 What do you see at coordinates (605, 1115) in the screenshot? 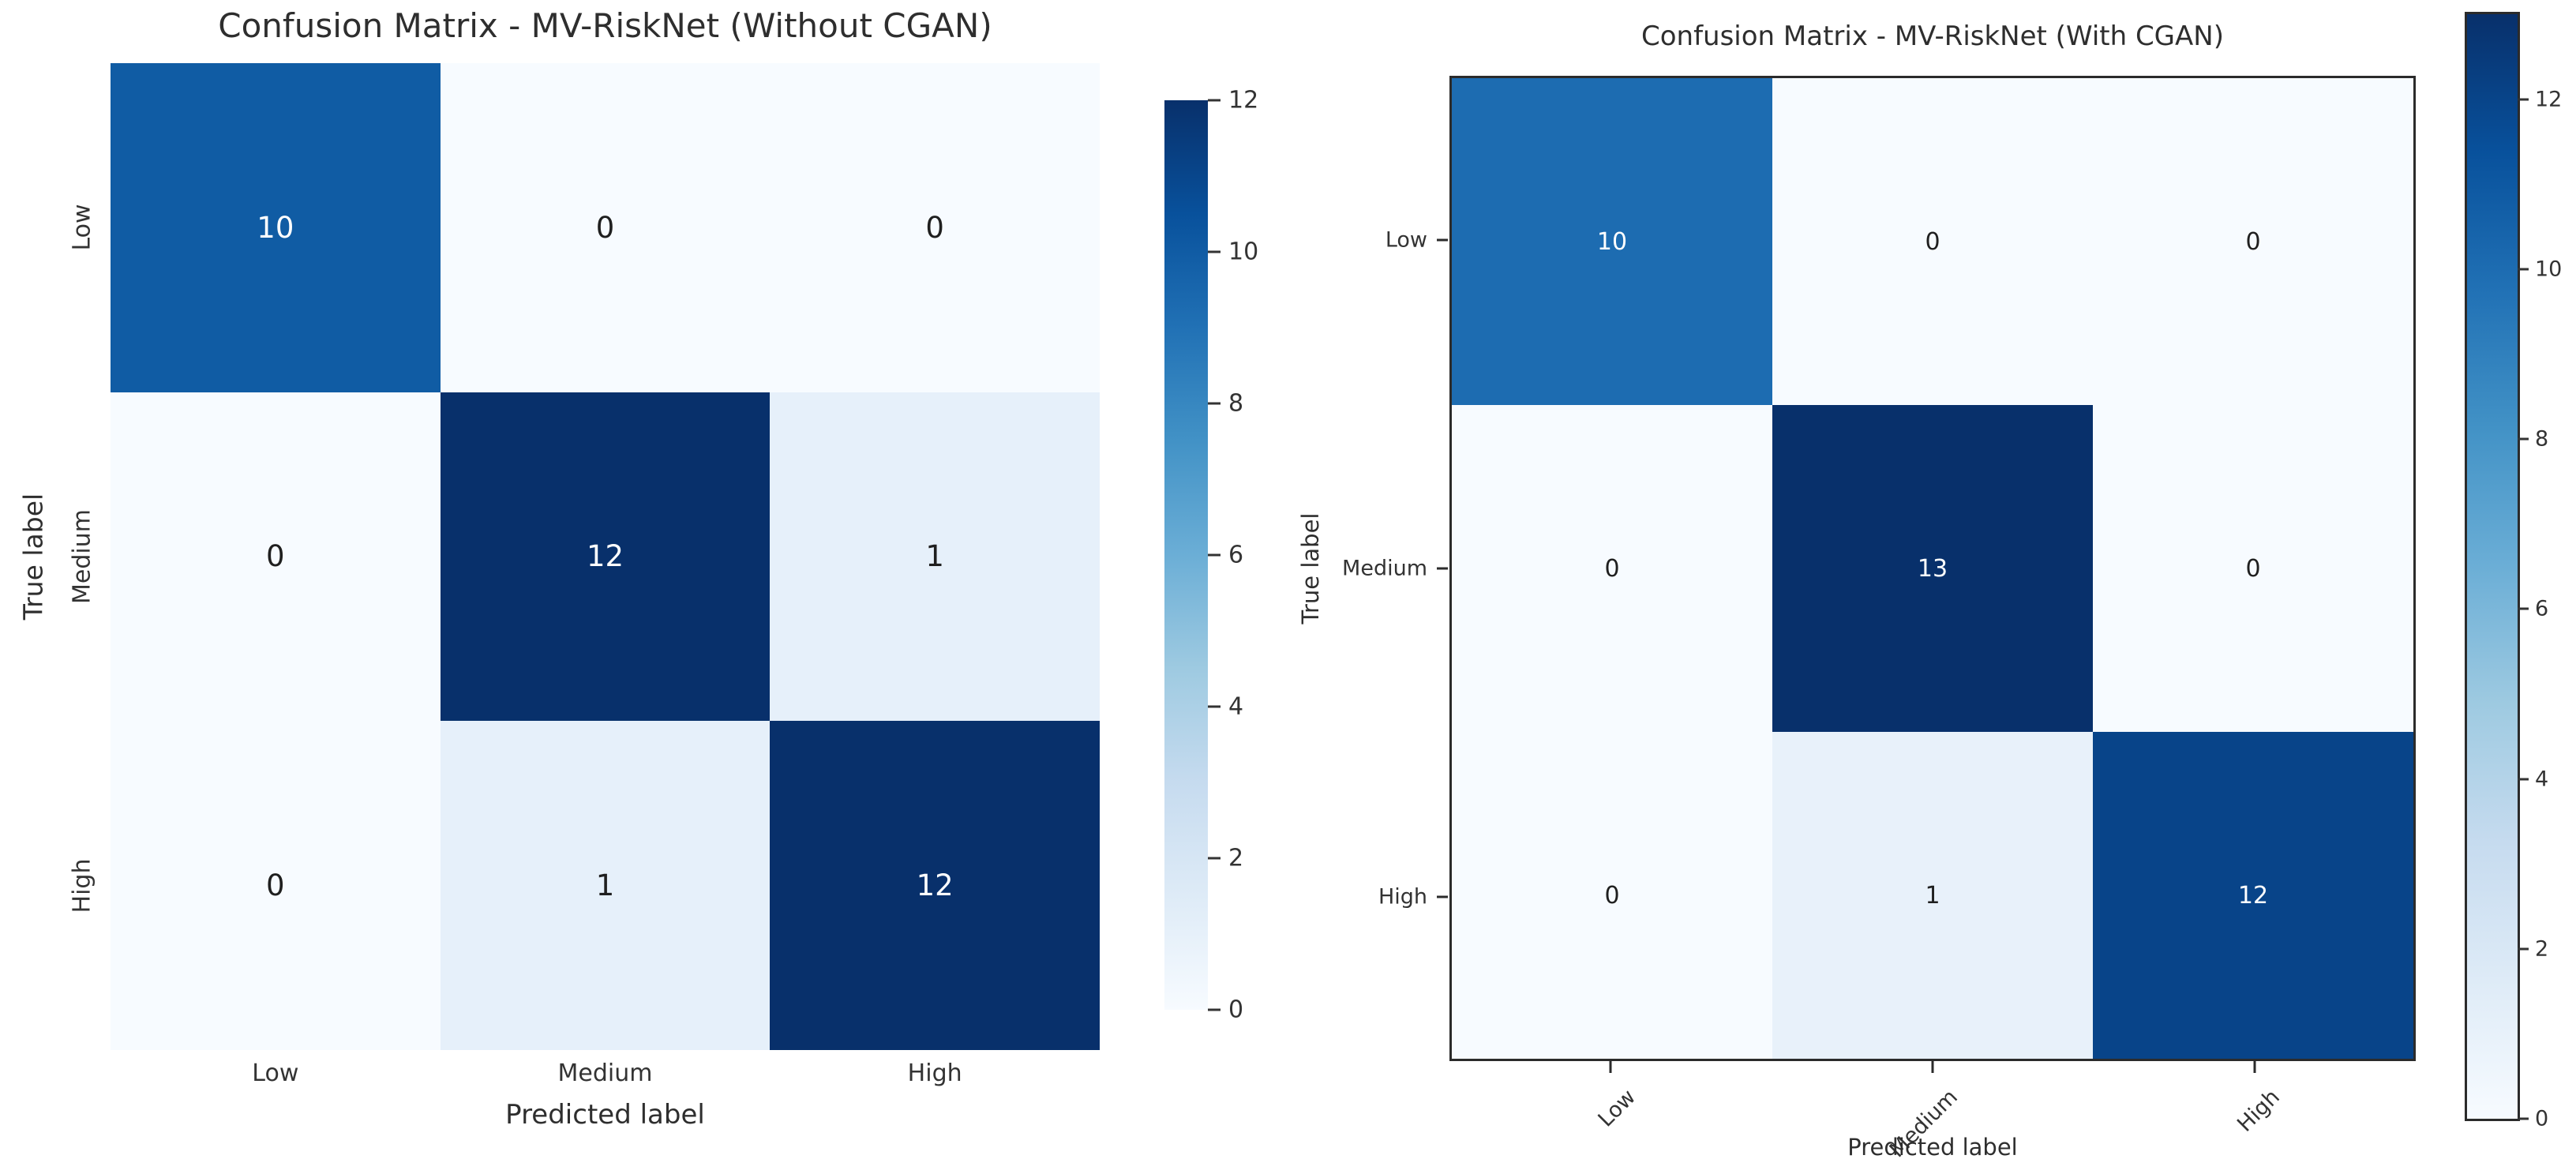
I see `x-axis-title-without-cgan: Predicted label` at bounding box center [605, 1115].